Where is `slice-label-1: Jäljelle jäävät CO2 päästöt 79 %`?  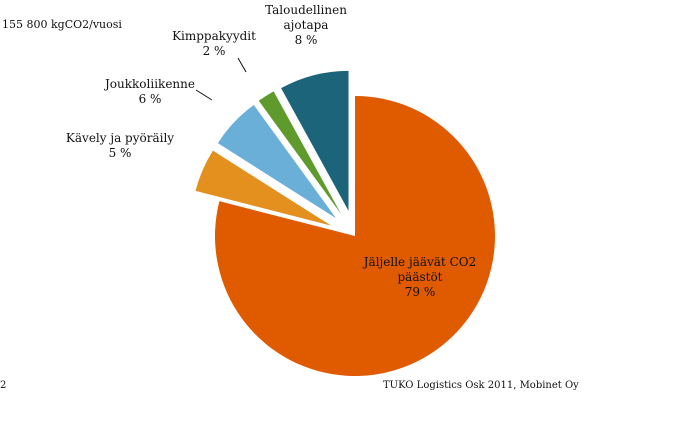 slice-label-1: Jäljelle jäävät CO2 päästöt 79 % is located at coordinates (419, 277).